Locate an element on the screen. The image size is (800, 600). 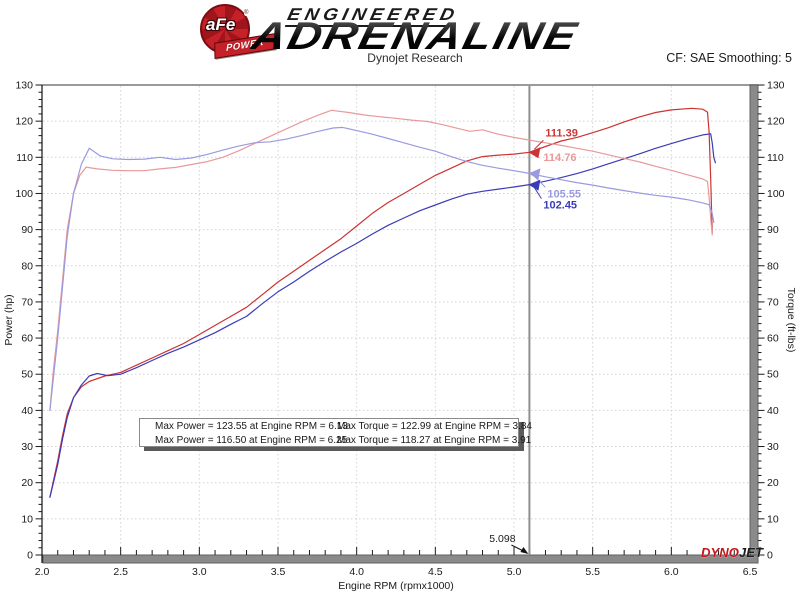
x-axis-label: 2.0 is located at coordinates (42, 572).